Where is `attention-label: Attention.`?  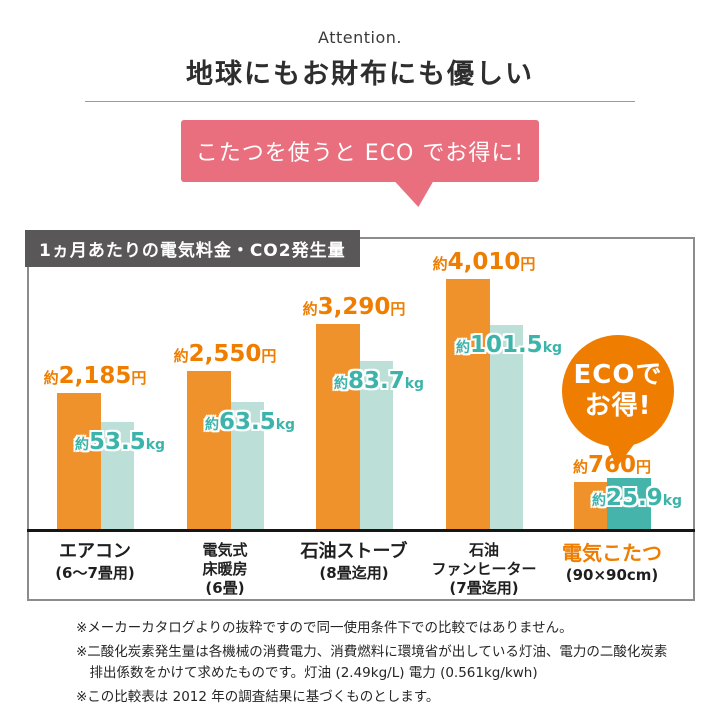
attention-label: Attention. is located at coordinates (360, 37).